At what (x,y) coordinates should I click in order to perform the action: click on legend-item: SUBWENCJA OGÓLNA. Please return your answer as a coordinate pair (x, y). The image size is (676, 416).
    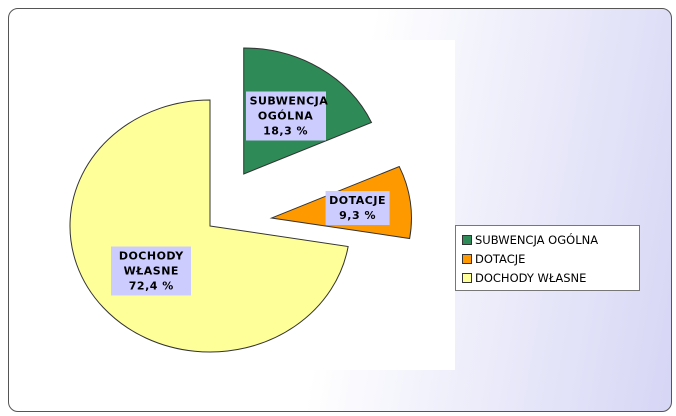
    Looking at the image, I should click on (547, 239).